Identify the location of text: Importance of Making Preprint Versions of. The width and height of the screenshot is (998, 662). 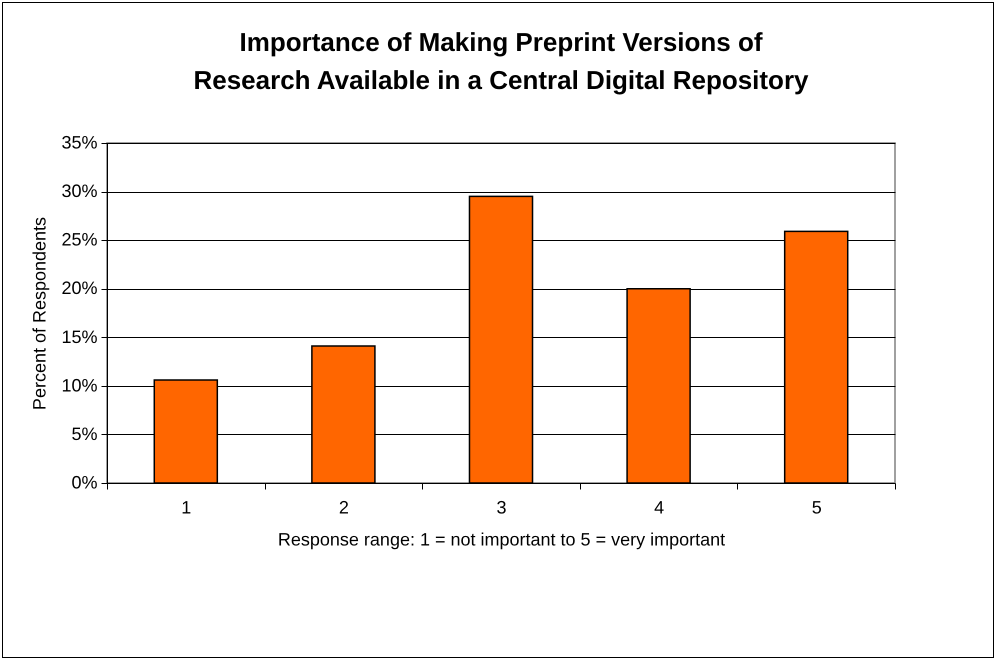
(501, 42).